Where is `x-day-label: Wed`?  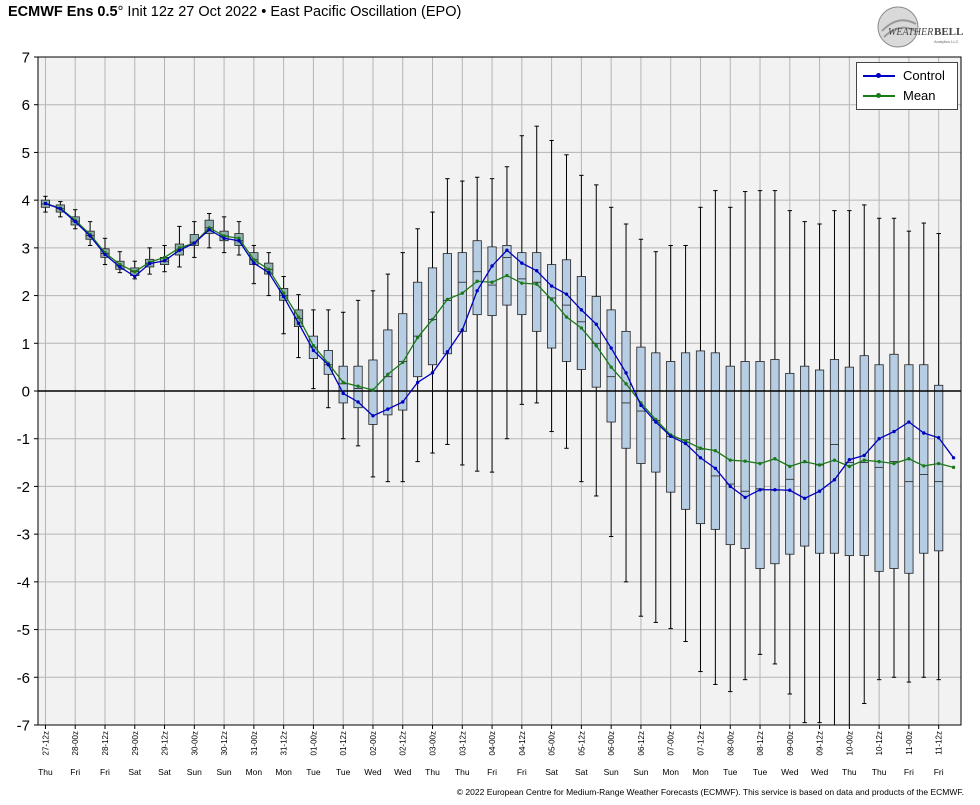 x-day-label: Wed is located at coordinates (373, 772).